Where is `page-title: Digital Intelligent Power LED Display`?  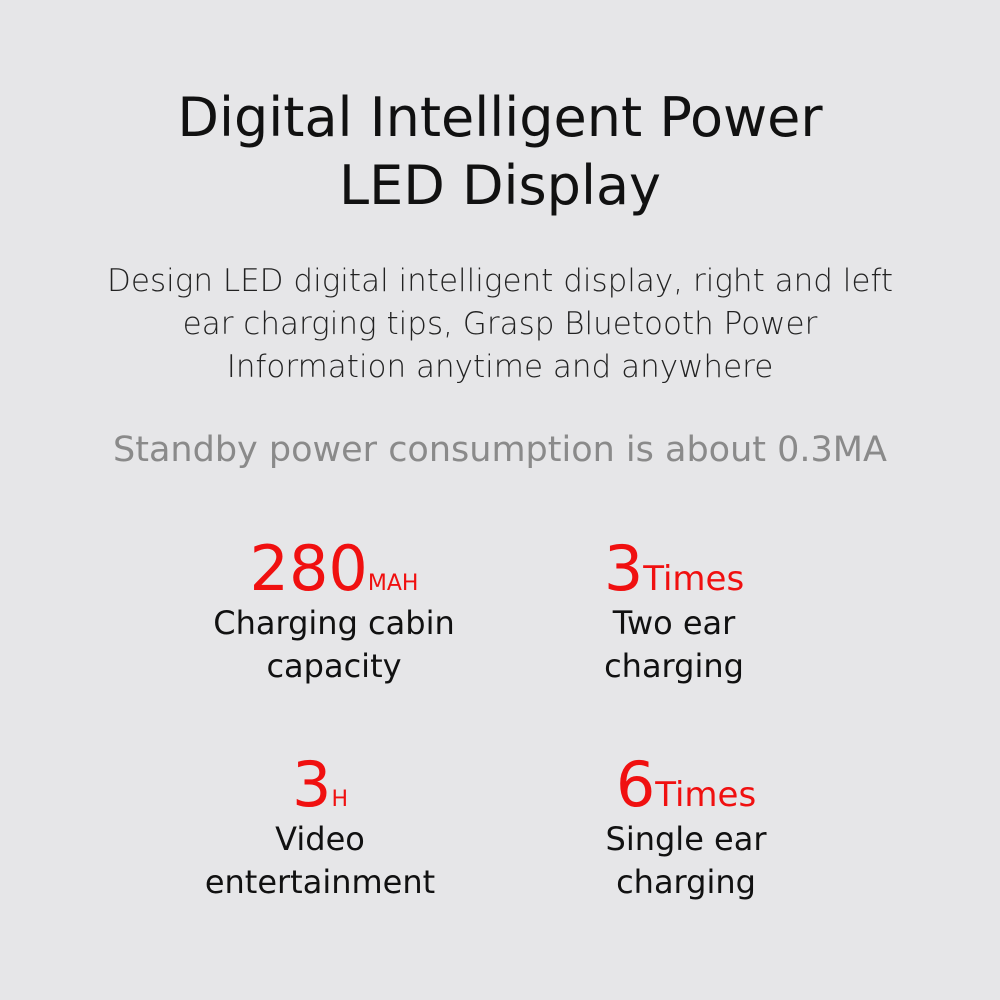
page-title: Digital Intelligent Power LED Display is located at coordinates (500, 152).